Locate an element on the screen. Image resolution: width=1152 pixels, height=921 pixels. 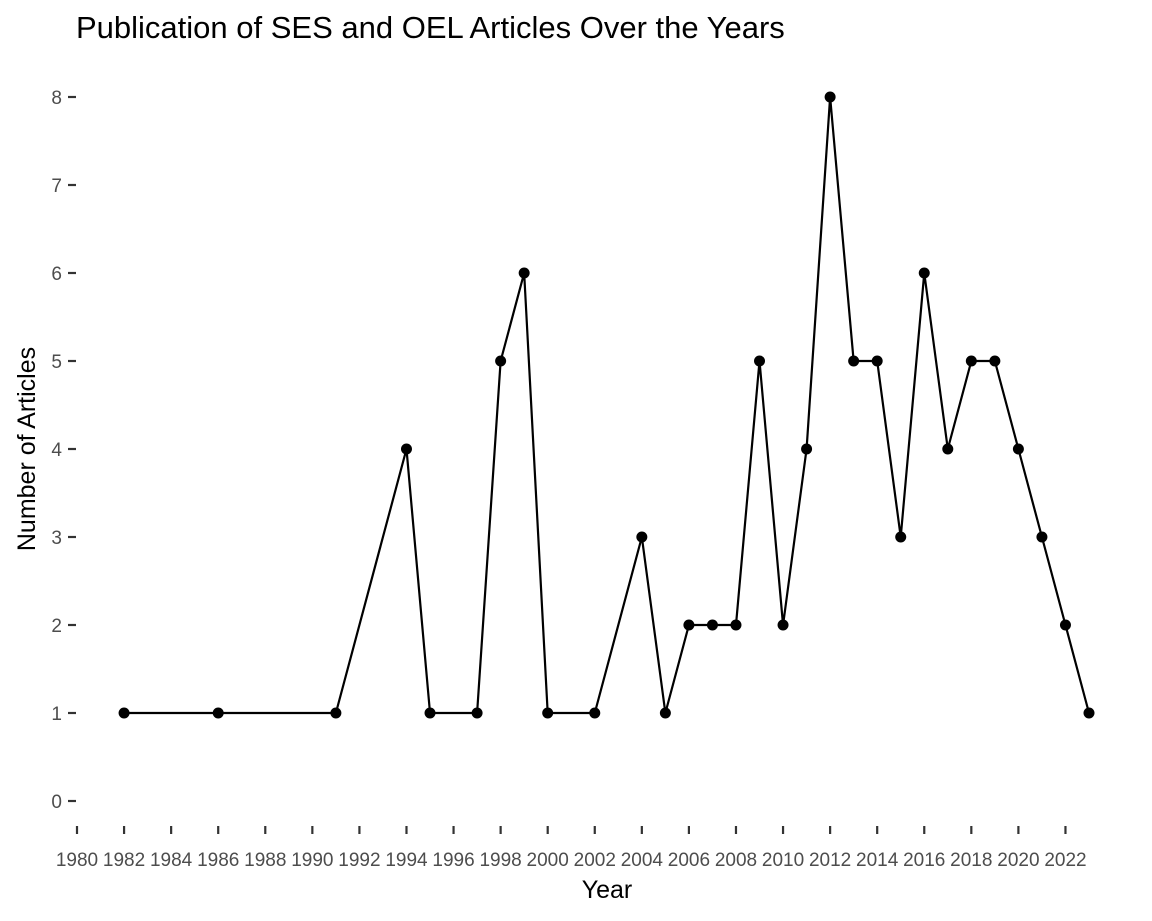
y-tick-label: 4 is located at coordinates (56, 450).